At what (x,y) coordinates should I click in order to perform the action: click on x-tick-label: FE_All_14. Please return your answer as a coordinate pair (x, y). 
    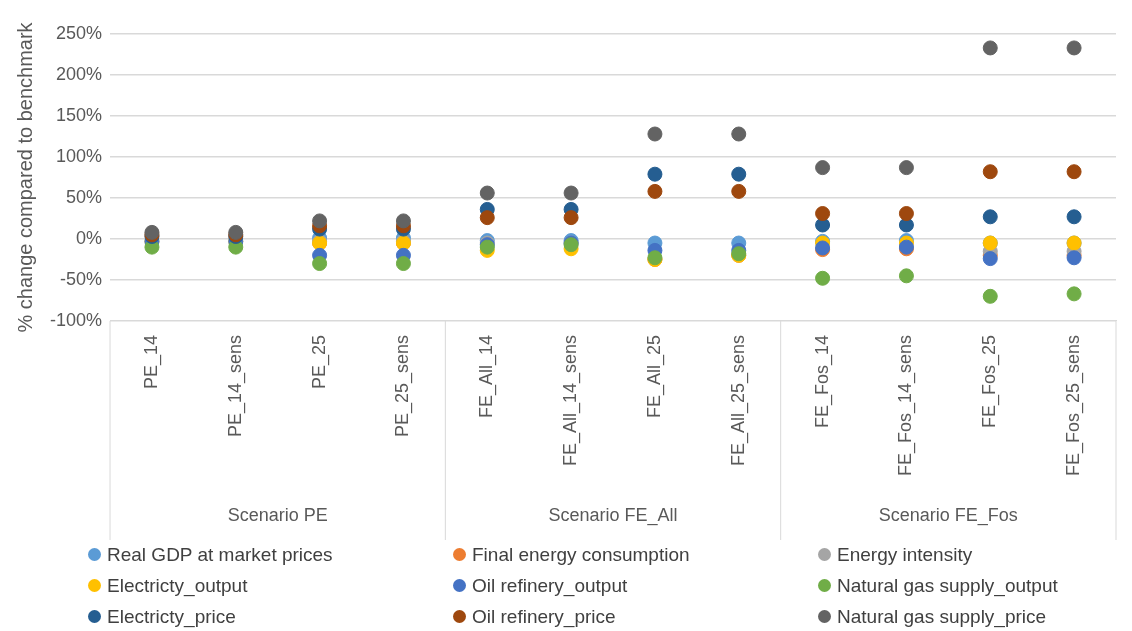
    Looking at the image, I should click on (487, 376).